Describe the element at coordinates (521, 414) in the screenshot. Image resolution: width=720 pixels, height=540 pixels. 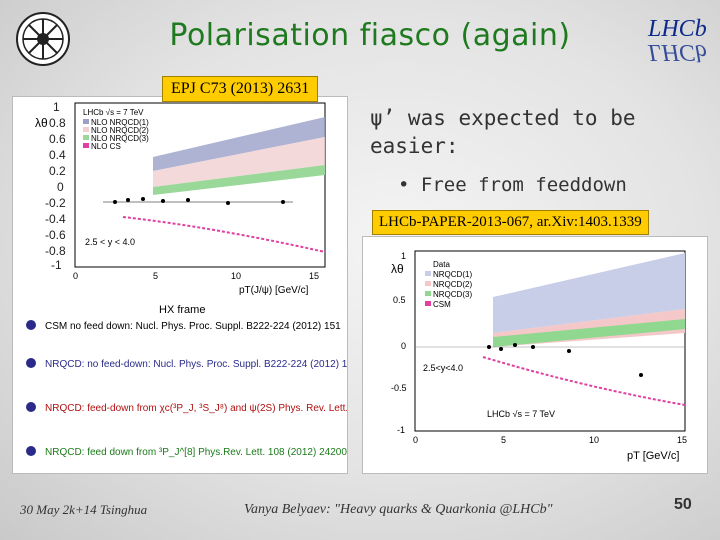
I see `right-lhcb-label: LHCb √s = 7 TeV` at that location.